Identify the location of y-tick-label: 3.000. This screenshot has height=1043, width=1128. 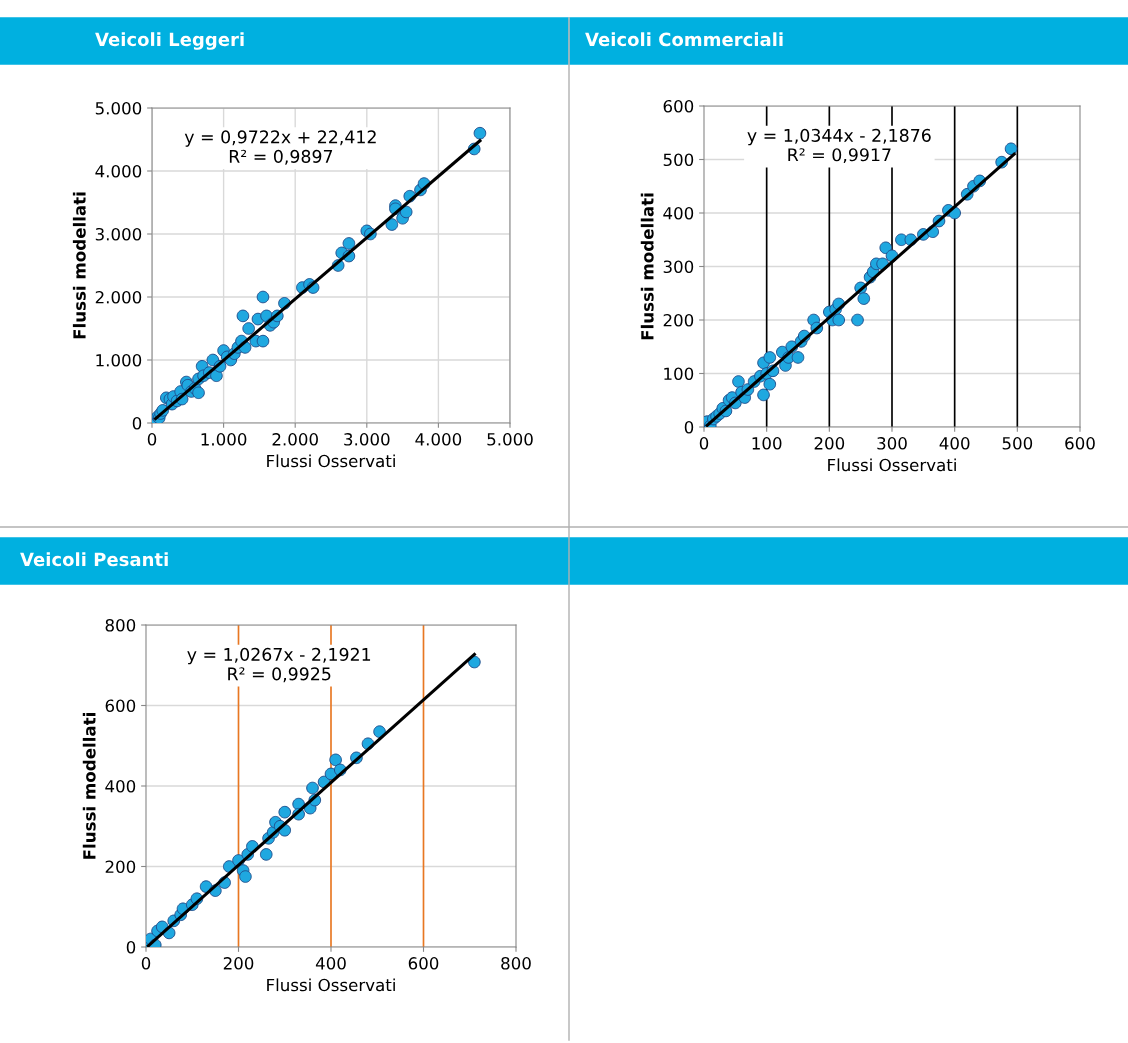
(118, 234).